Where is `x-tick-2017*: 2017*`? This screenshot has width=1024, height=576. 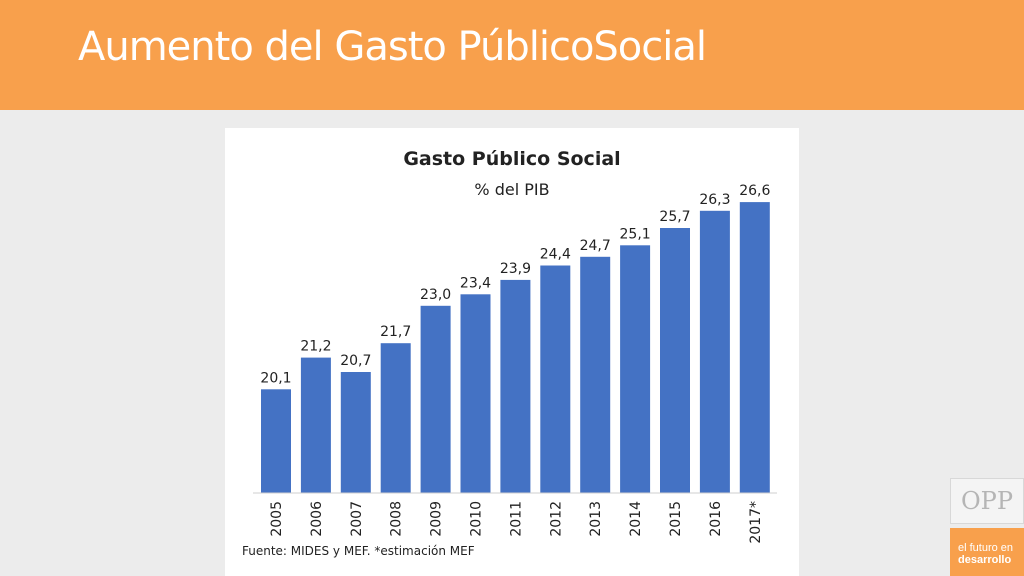
x-tick-2017*: 2017* is located at coordinates (756, 522).